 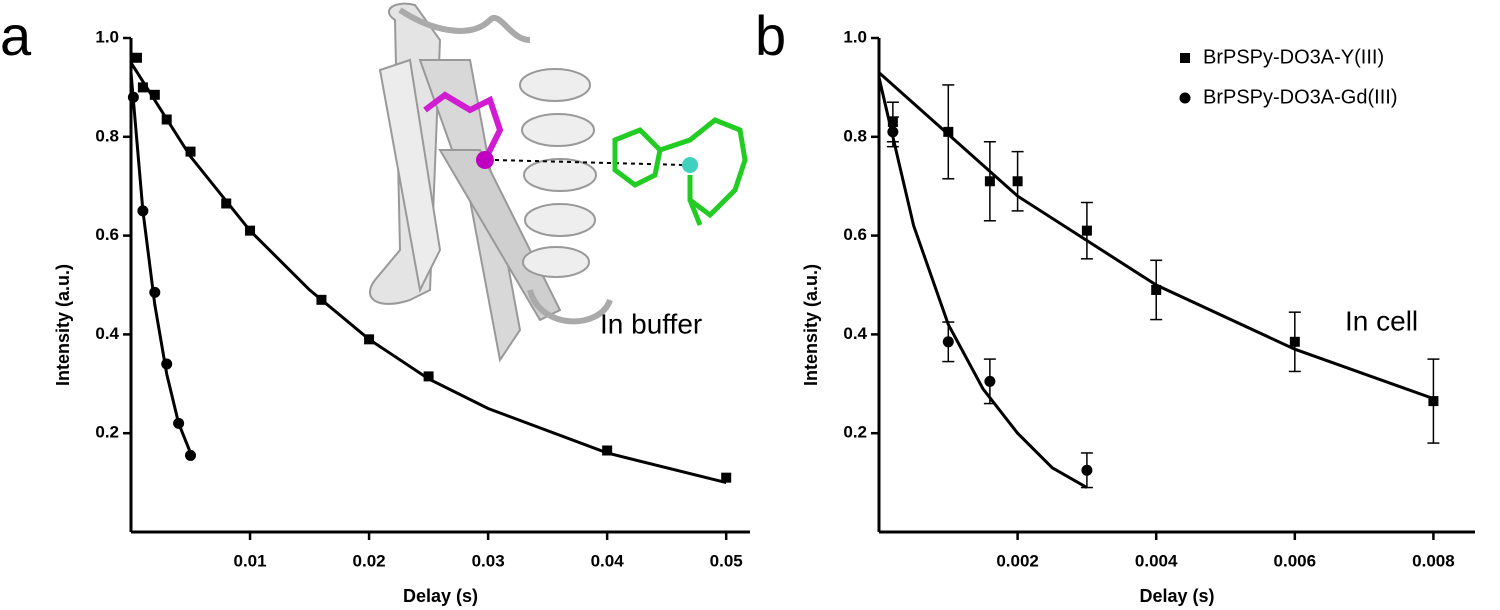 I want to click on x-tick-label: 0.05, so click(x=726, y=560).